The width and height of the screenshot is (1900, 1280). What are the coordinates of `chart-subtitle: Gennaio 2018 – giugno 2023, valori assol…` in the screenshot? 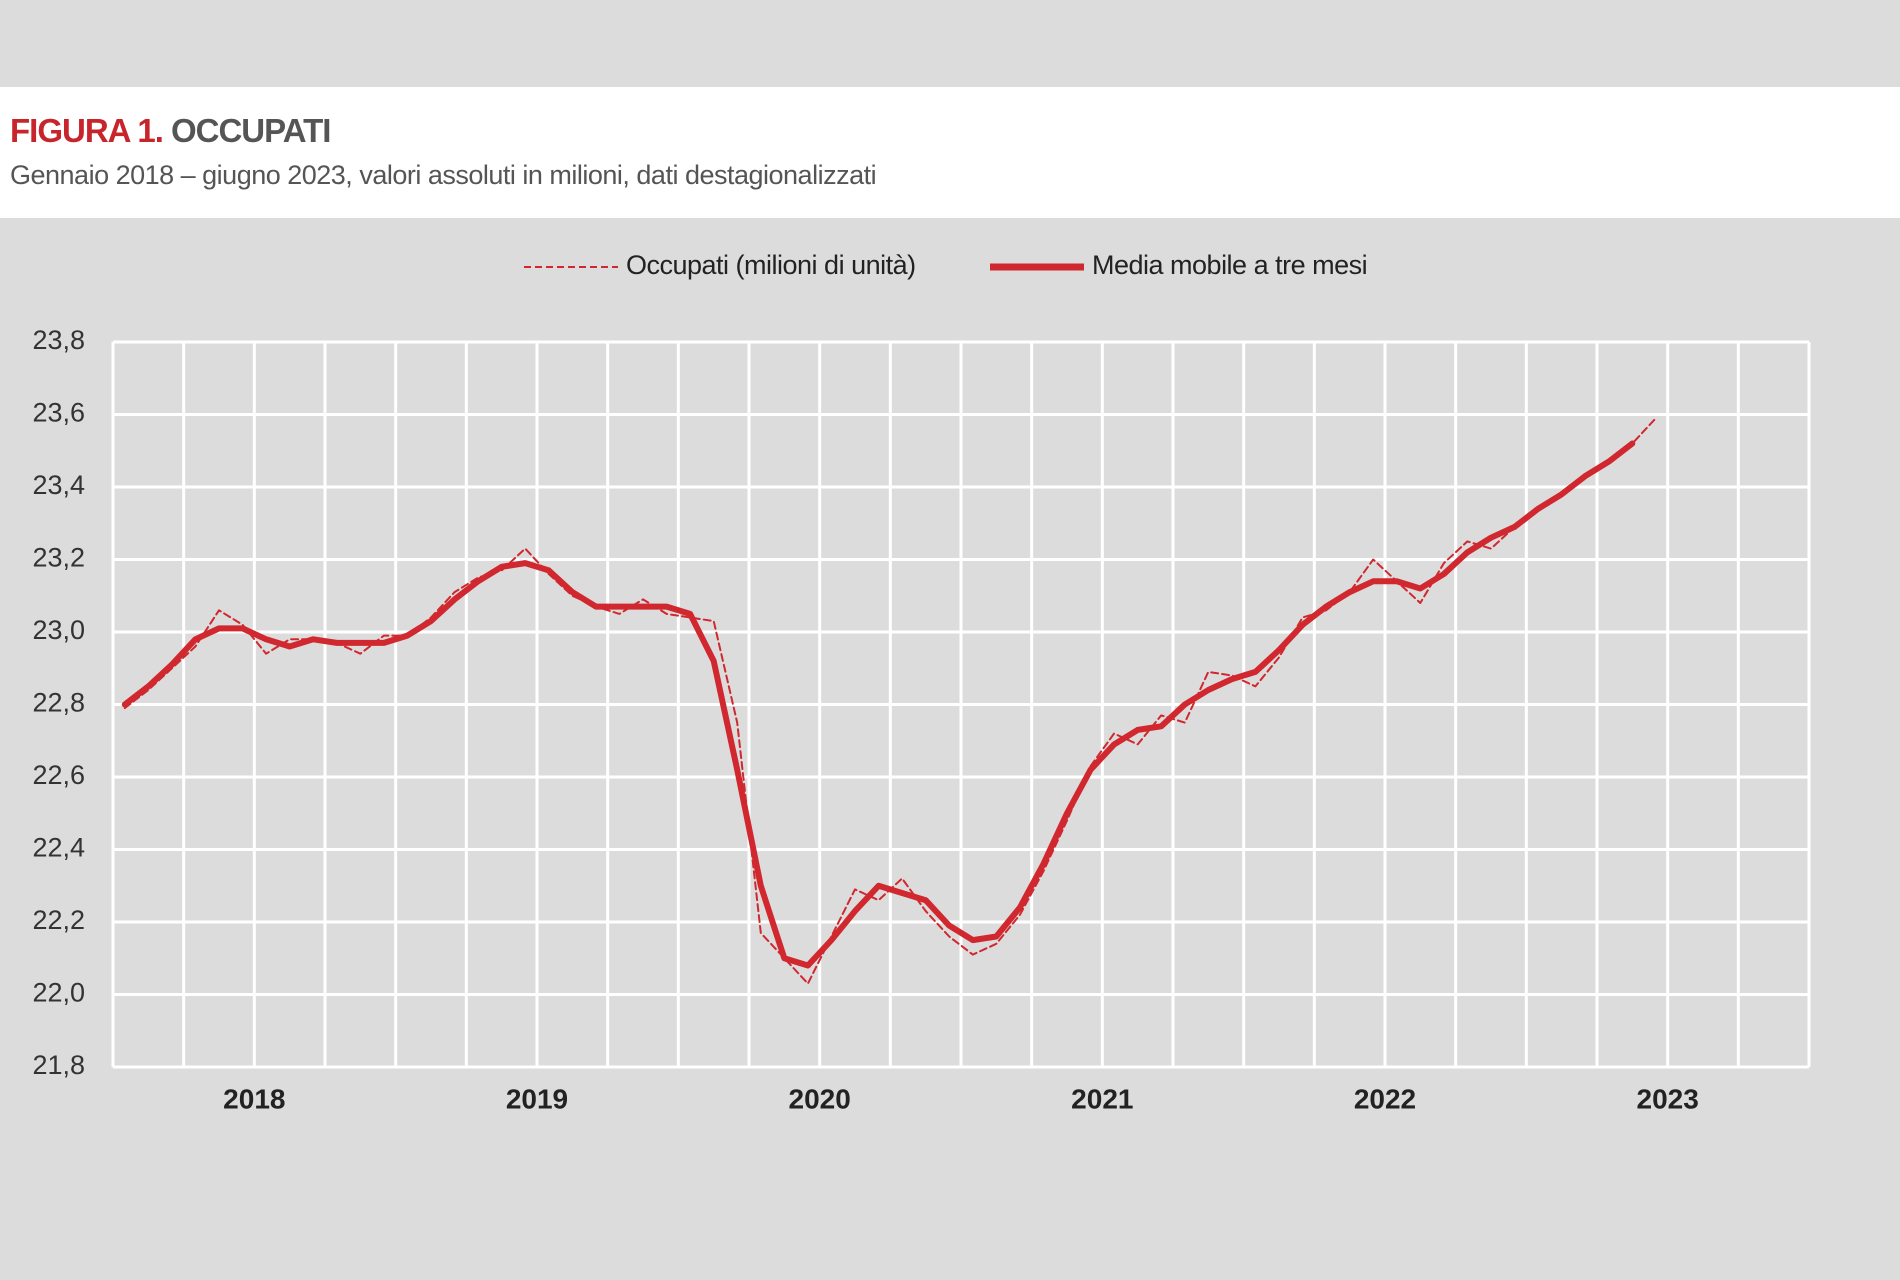 It's located at (443, 175).